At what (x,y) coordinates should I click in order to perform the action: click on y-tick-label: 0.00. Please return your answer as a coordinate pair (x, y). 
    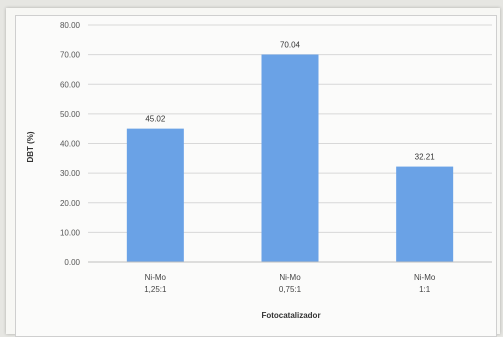
    Looking at the image, I should click on (72, 262).